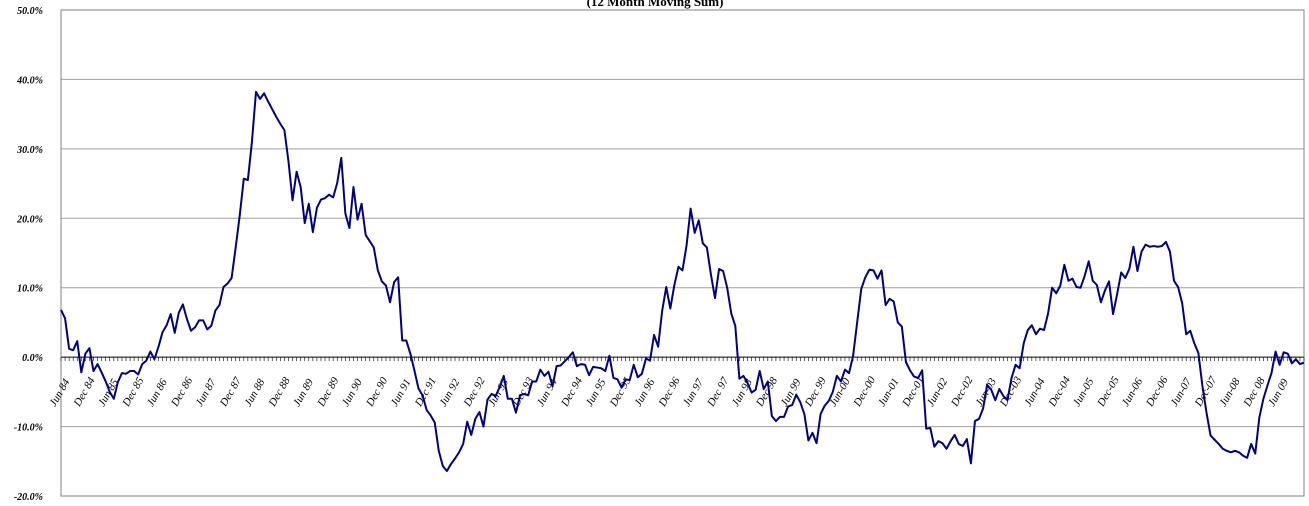 The width and height of the screenshot is (1309, 506). What do you see at coordinates (718, 392) in the screenshot?
I see `x-tick-label: Dec 97` at bounding box center [718, 392].